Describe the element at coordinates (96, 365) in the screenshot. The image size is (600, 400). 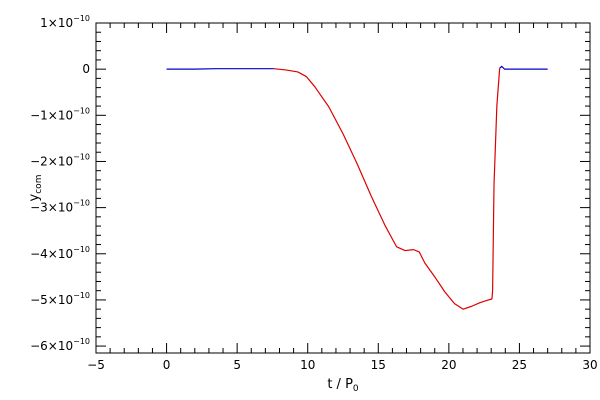
I see `x-tick-label: −5` at that location.